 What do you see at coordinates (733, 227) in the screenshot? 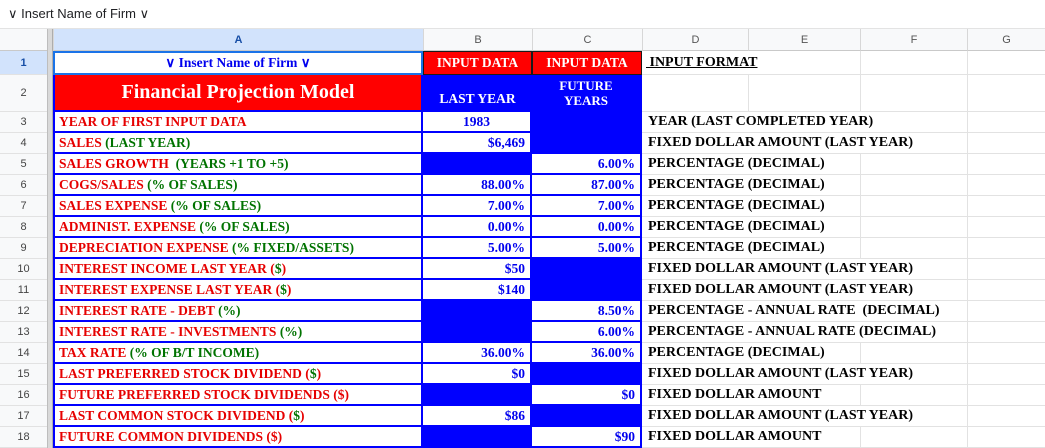
I see `cell-d8-format: PERCENTAGE (DECIMAL)` at bounding box center [733, 227].